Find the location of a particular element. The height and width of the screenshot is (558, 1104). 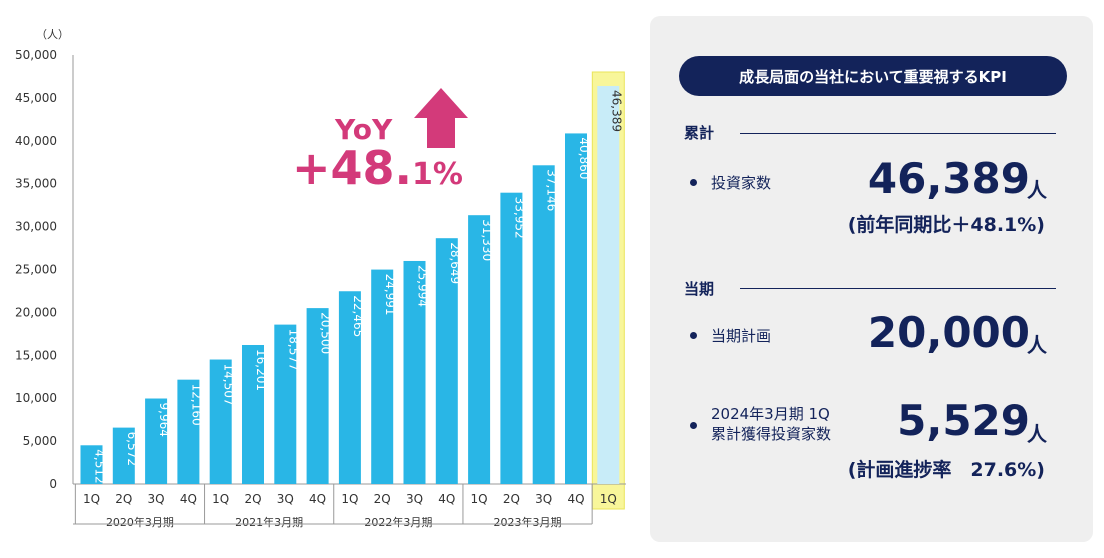

current-period-divider is located at coordinates (898, 288).